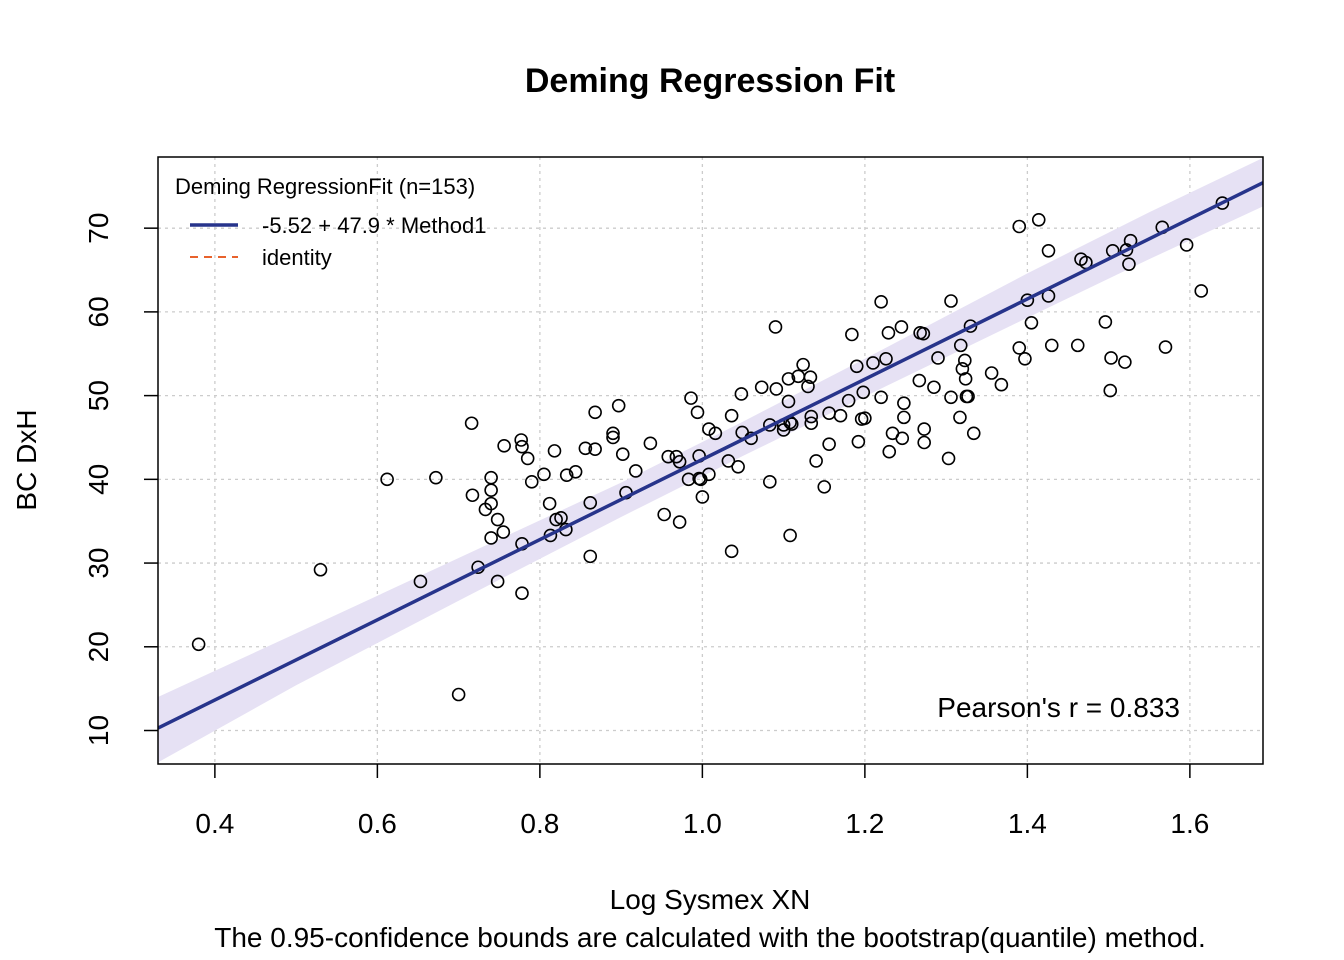 This screenshot has width=1344, height=960. I want to click on y-tick-label-3: 40, so click(98, 479).